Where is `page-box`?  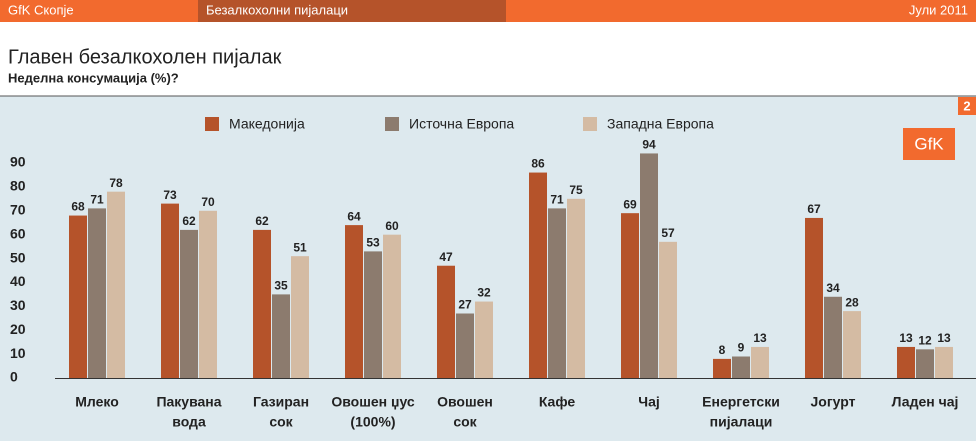 page-box is located at coordinates (967, 106).